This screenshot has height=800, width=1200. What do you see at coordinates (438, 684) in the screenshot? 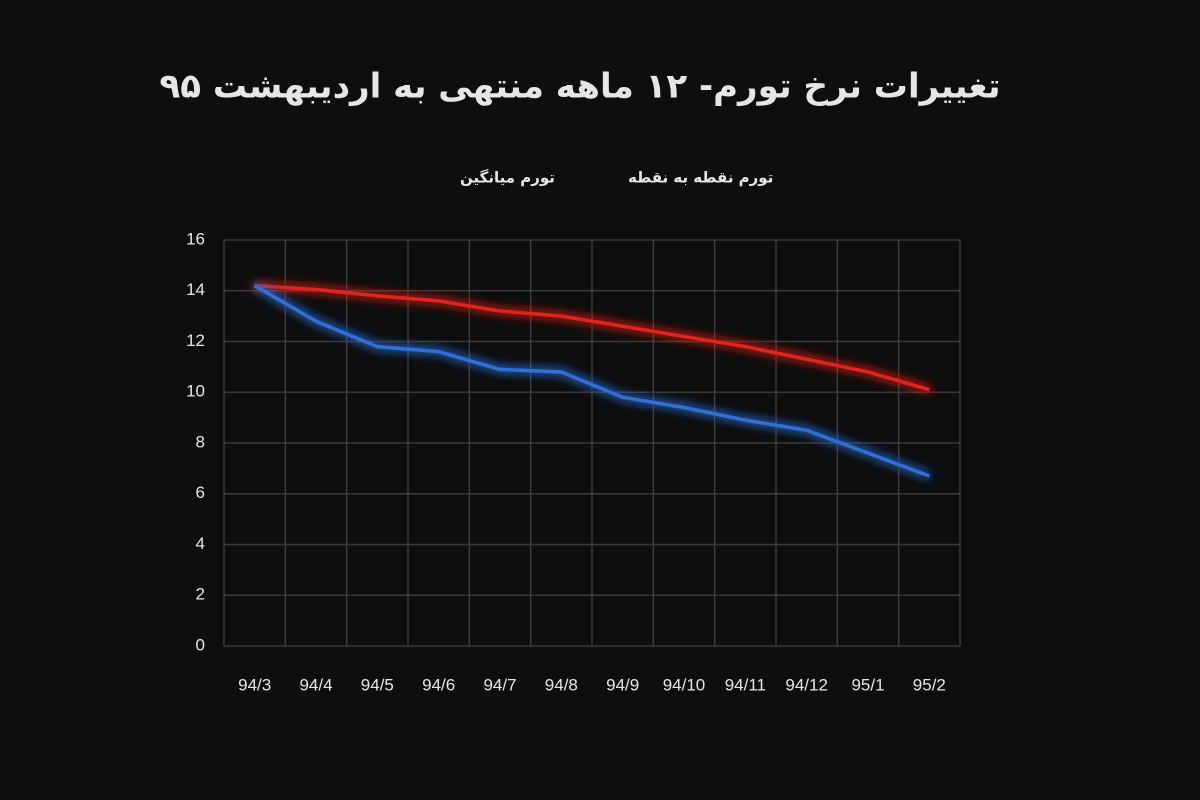
I see `x-tick-label: 94/6` at bounding box center [438, 684].